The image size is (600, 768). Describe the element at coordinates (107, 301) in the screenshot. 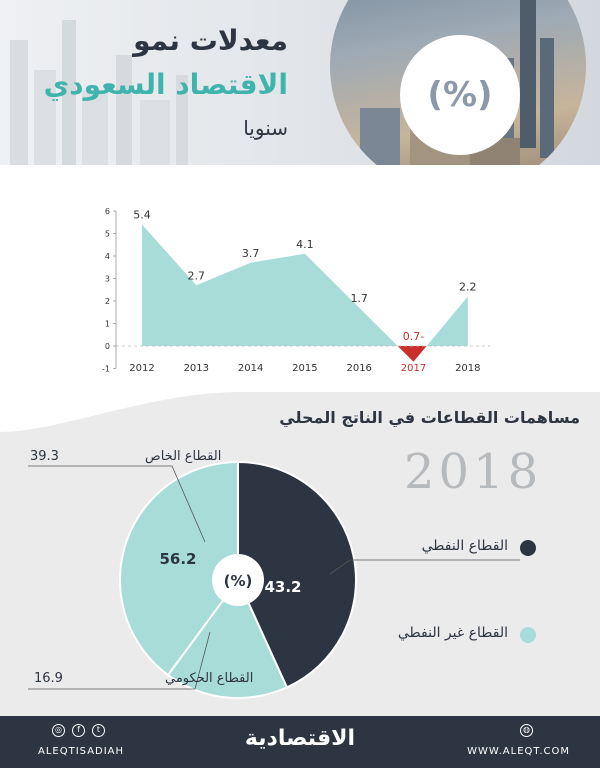

I see `y-tick-label: 2` at that location.